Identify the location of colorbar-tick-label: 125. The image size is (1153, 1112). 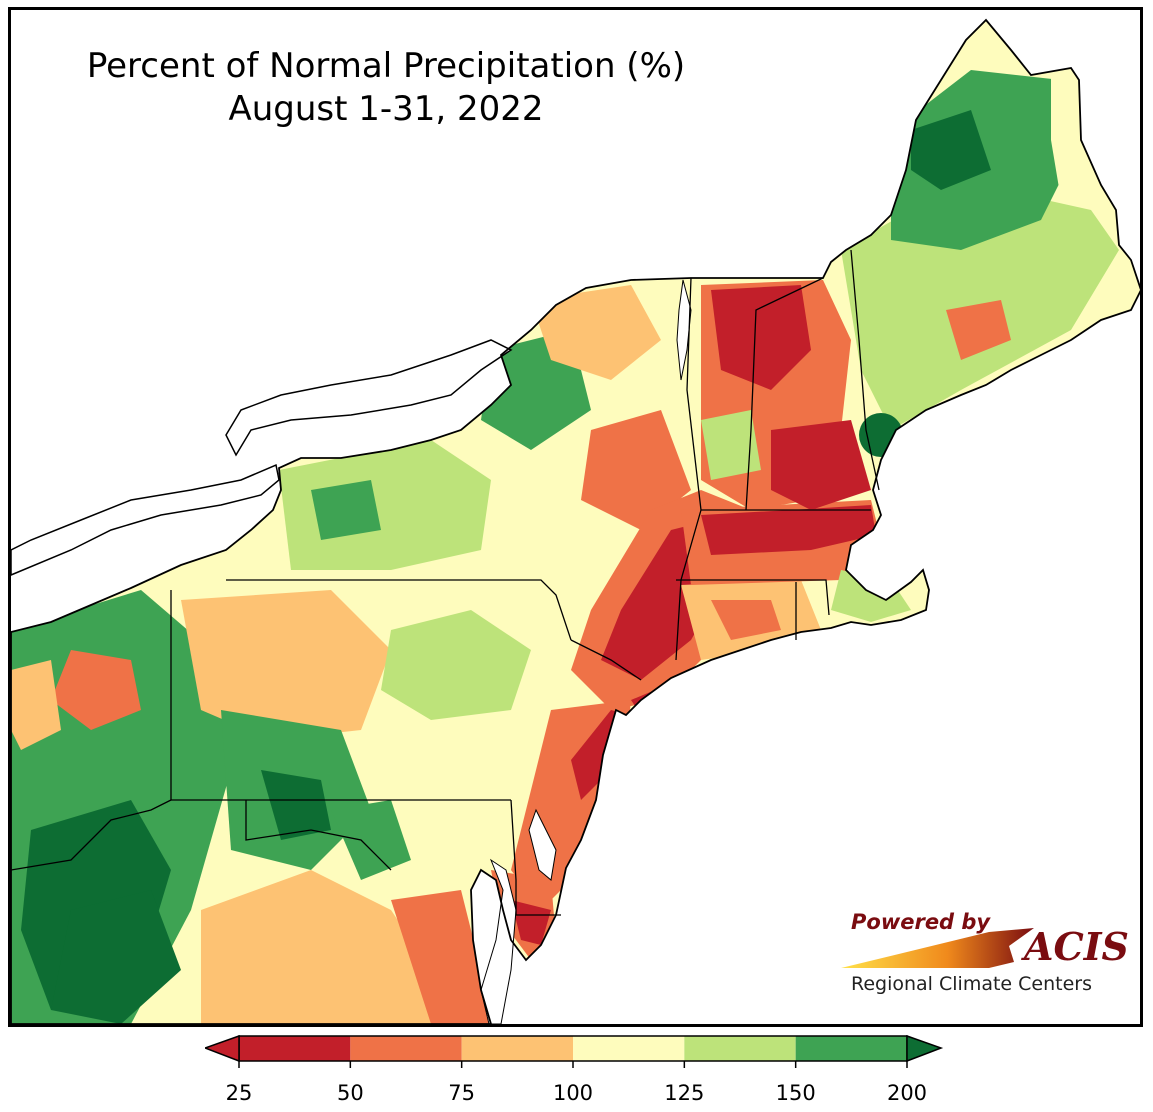
(684, 1092).